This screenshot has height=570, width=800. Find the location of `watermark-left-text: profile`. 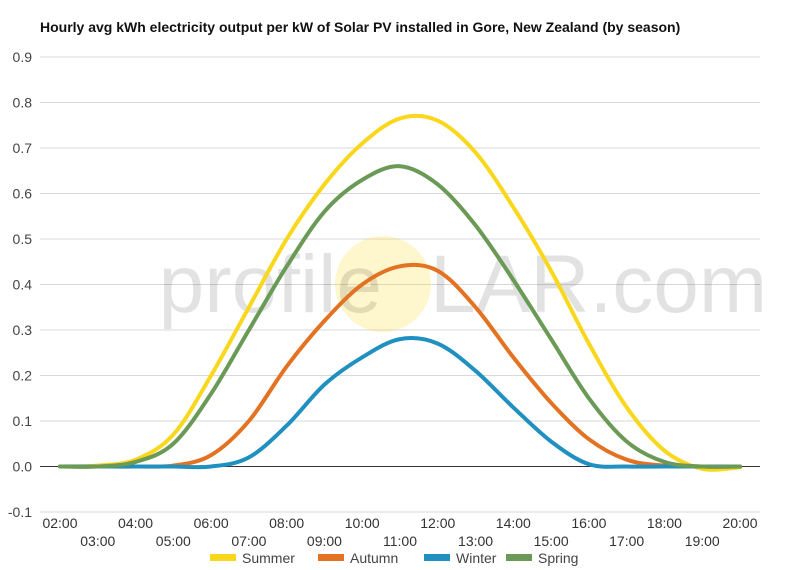

watermark-left-text: profile is located at coordinates (270, 284).